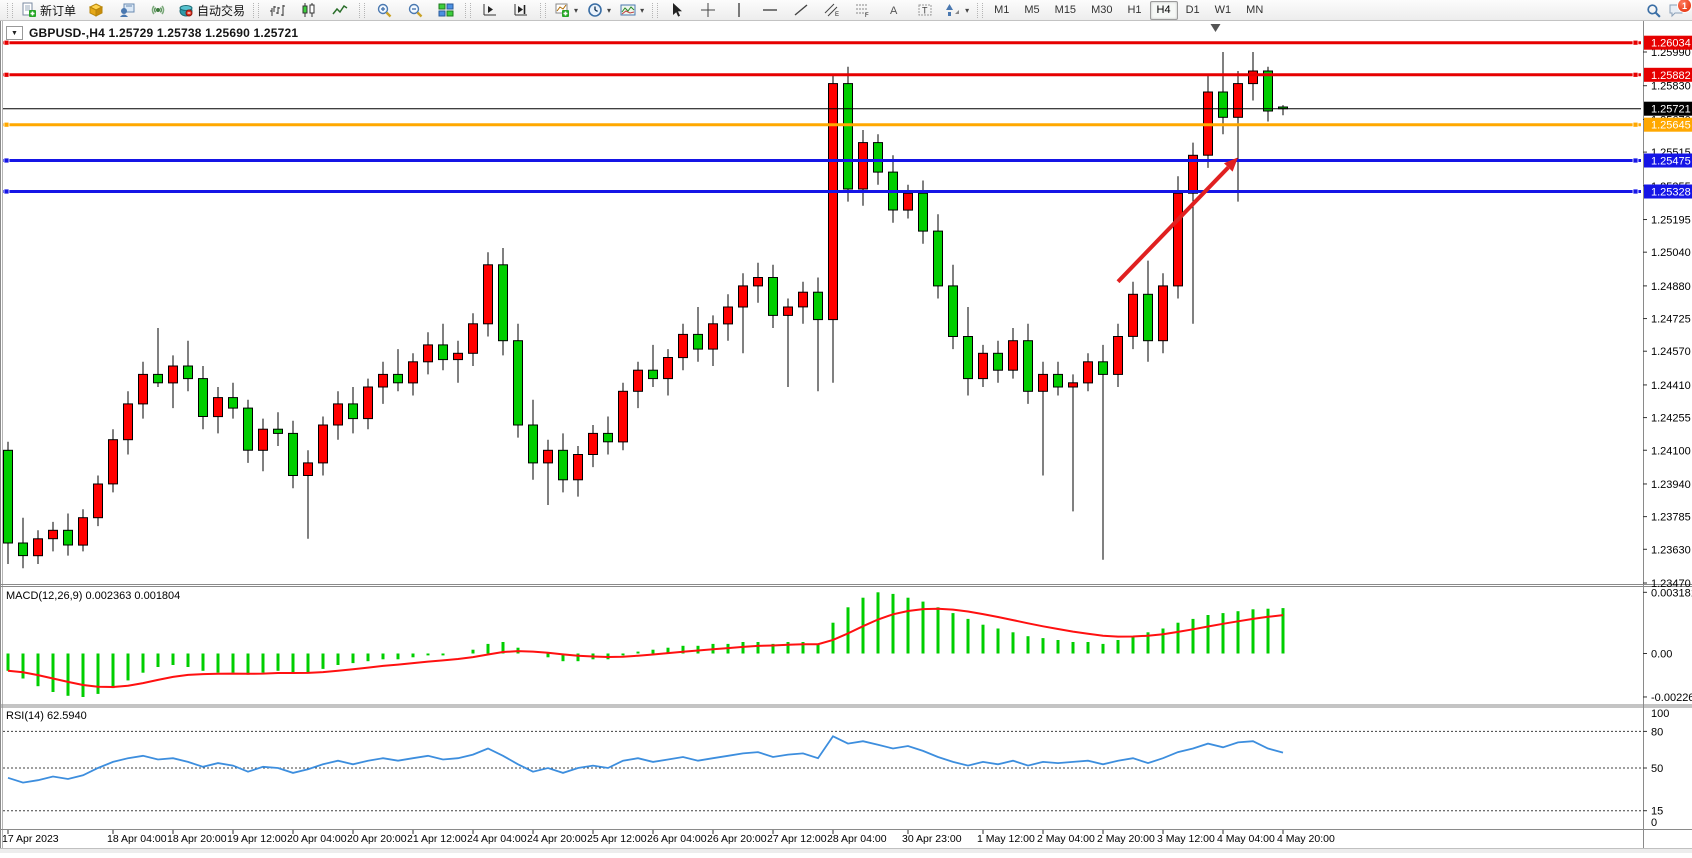 This screenshot has height=858, width=1692. Describe the element at coordinates (1671, 593) in the screenshot. I see `macd-scale-label: 0.003181` at that location.